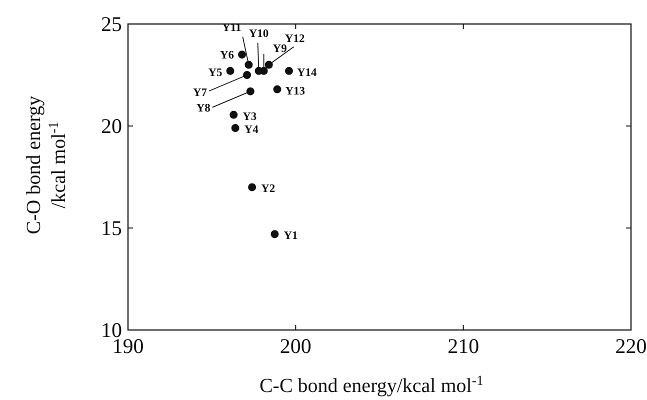 The height and width of the screenshot is (400, 647). I want to click on x-tick-label: 200, so click(296, 346).